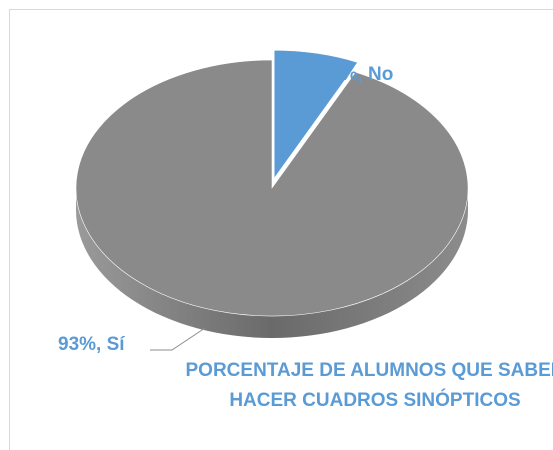 The height and width of the screenshot is (450, 553). What do you see at coordinates (91, 344) in the screenshot?
I see `data-label: 93%, Sí` at bounding box center [91, 344].